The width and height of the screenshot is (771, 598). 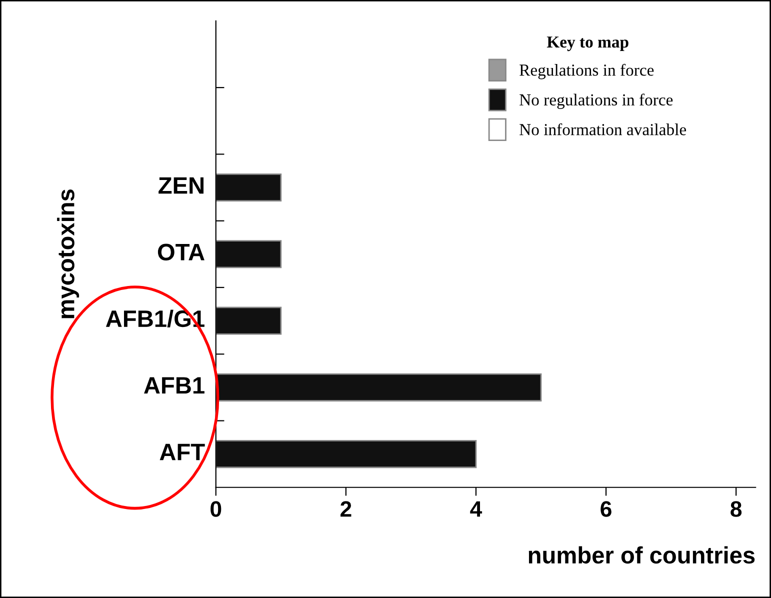 I want to click on y-tick-label: ZEN, so click(x=181, y=185).